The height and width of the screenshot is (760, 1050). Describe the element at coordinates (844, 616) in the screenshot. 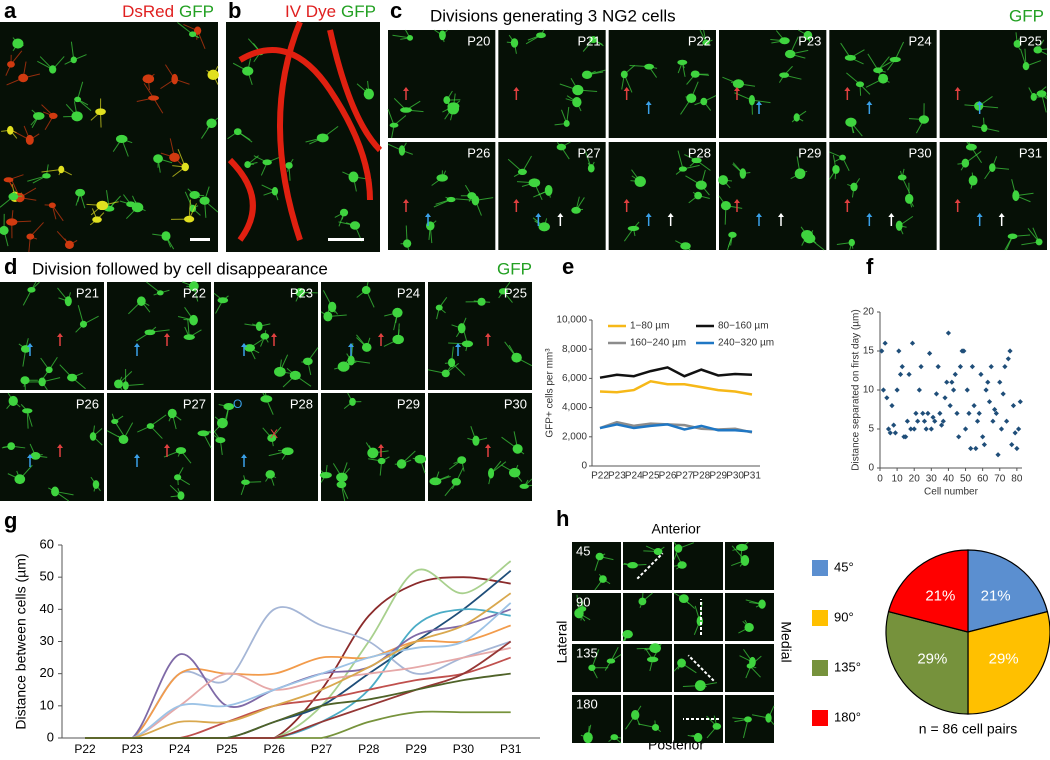

I see `legend-label: 90°` at that location.